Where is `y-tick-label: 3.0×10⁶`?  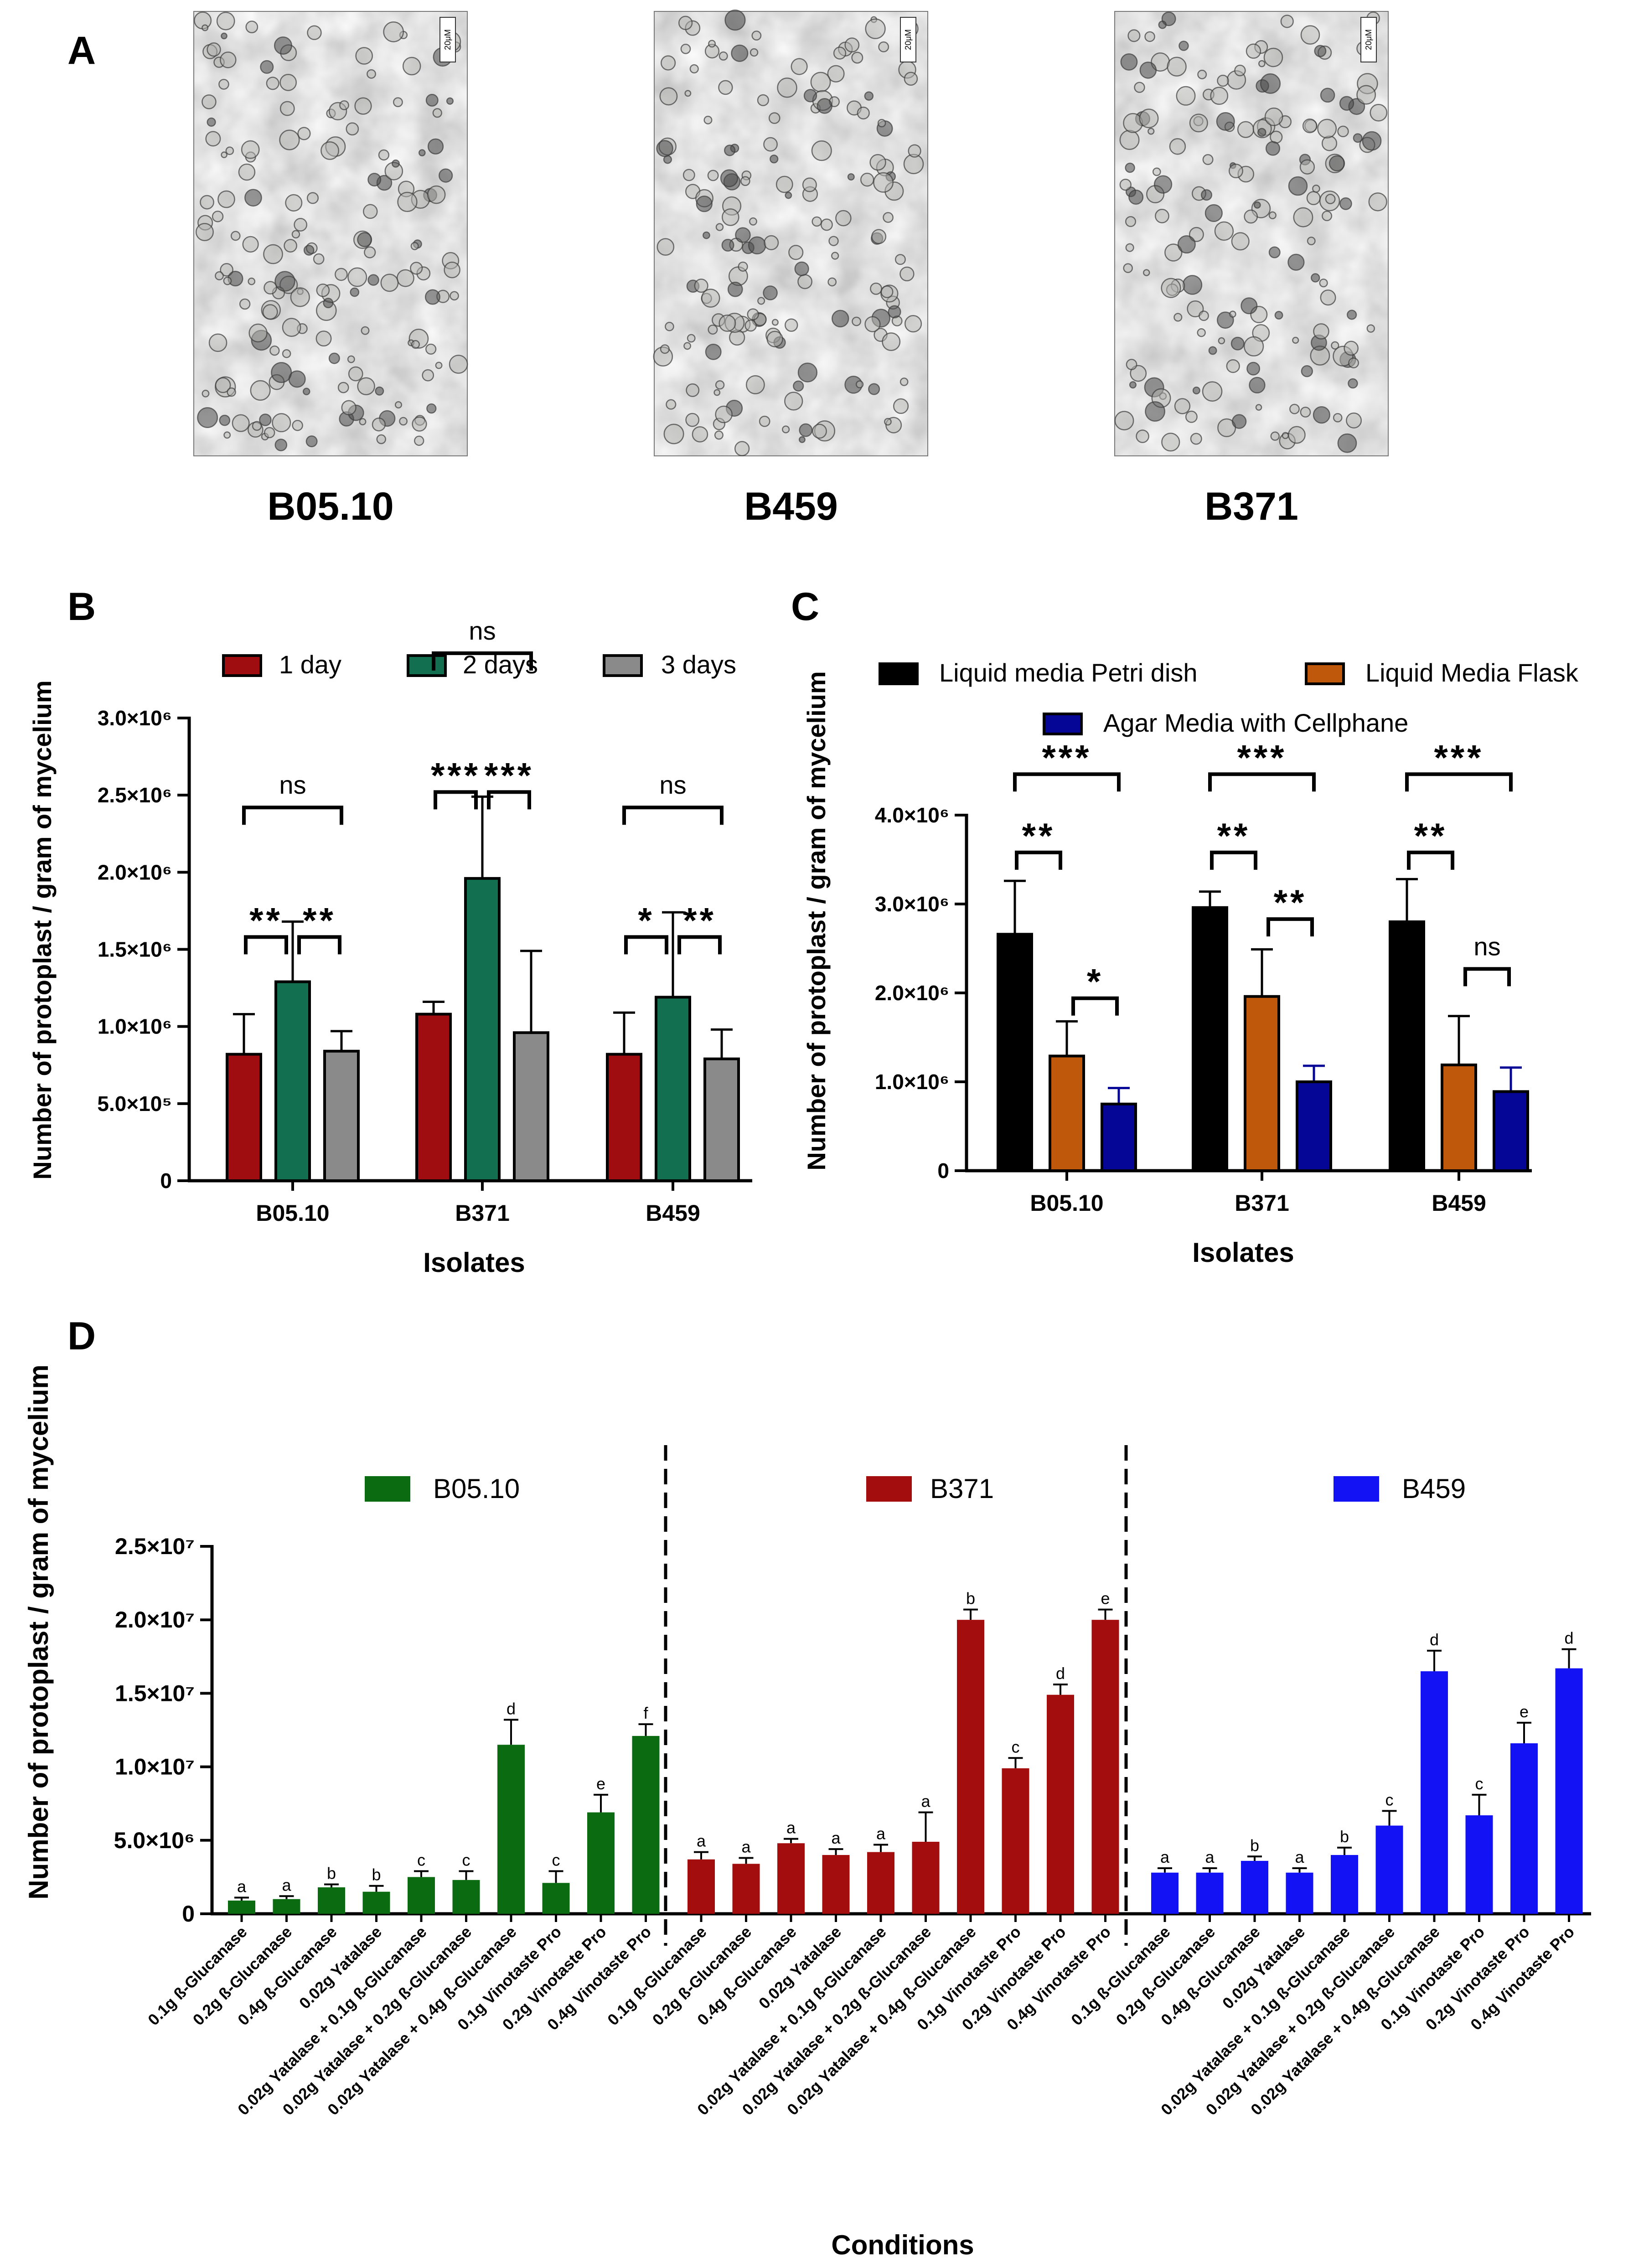
y-tick-label: 3.0×10⁶ is located at coordinates (135, 718).